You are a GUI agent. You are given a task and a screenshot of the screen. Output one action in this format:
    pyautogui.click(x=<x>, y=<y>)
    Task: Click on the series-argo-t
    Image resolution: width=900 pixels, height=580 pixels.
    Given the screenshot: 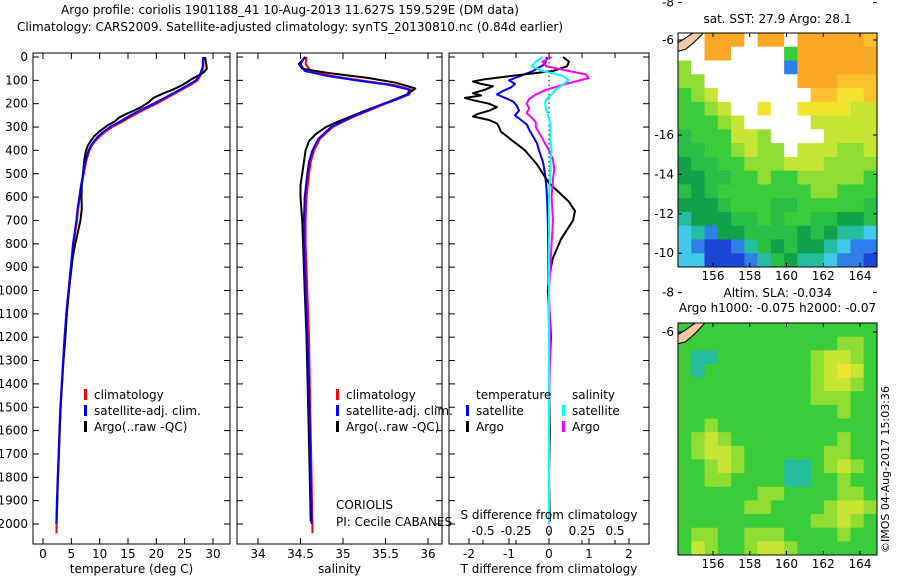 What is the action you would take?
    pyautogui.click(x=520, y=289)
    